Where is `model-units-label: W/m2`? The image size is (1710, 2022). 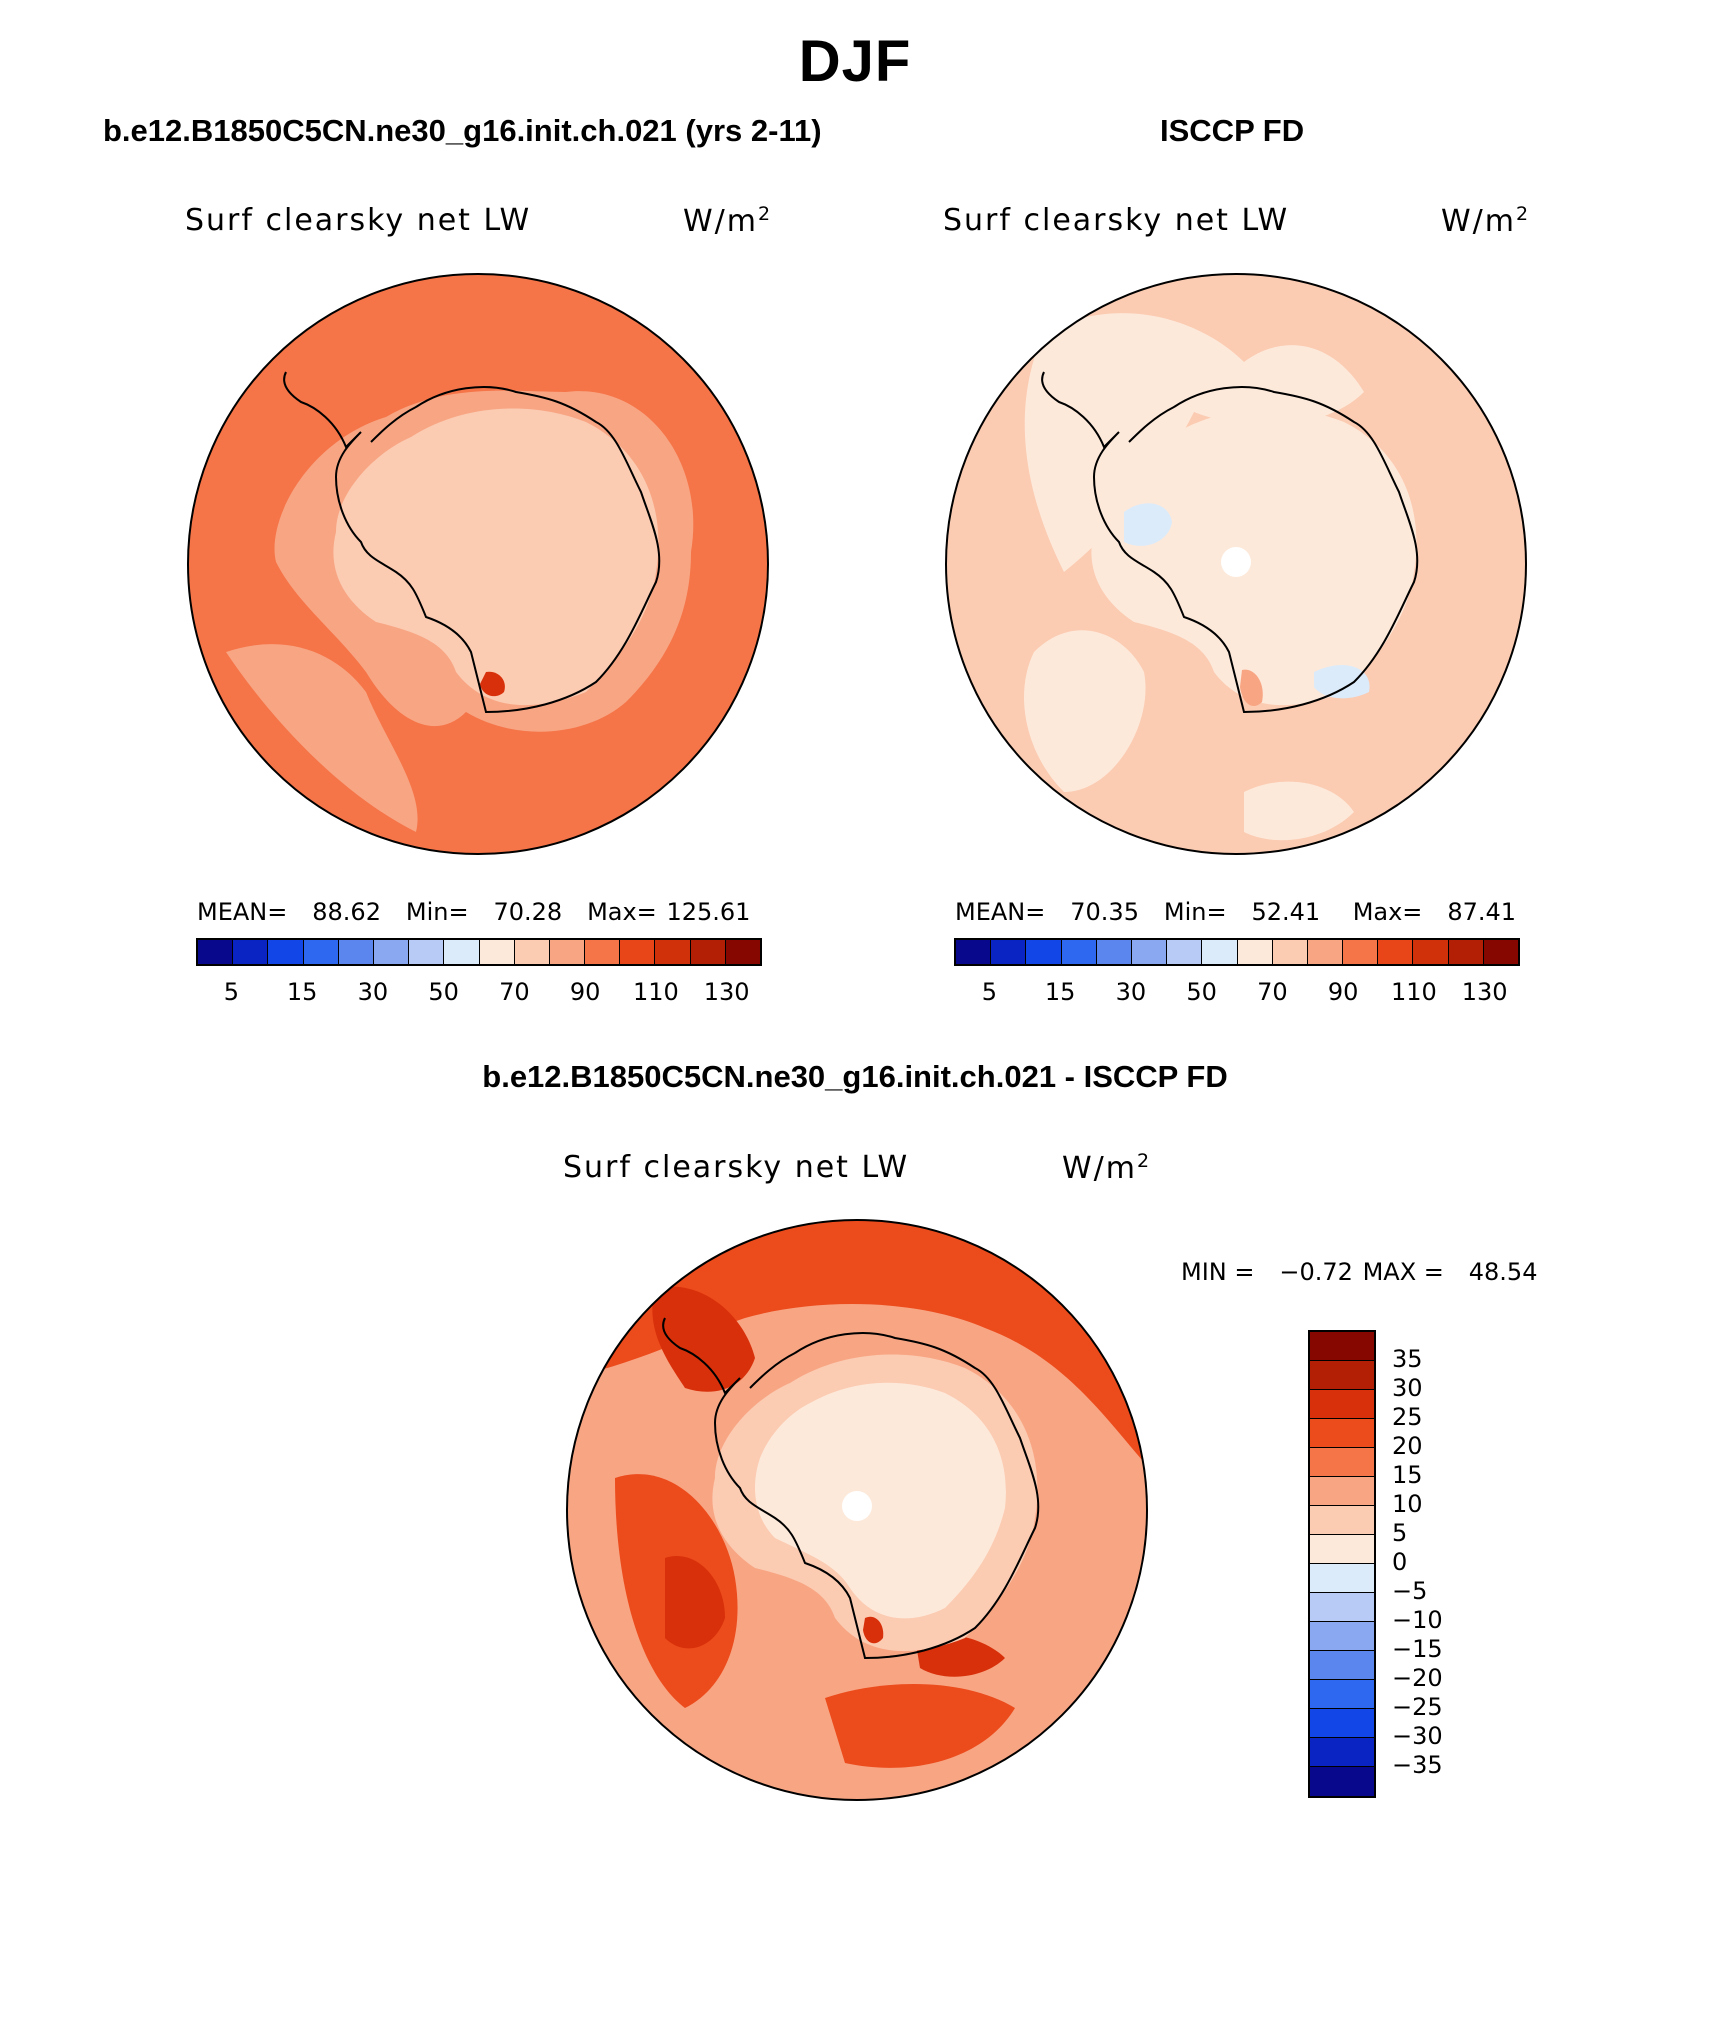
model-units-label: W/m2 is located at coordinates (728, 221).